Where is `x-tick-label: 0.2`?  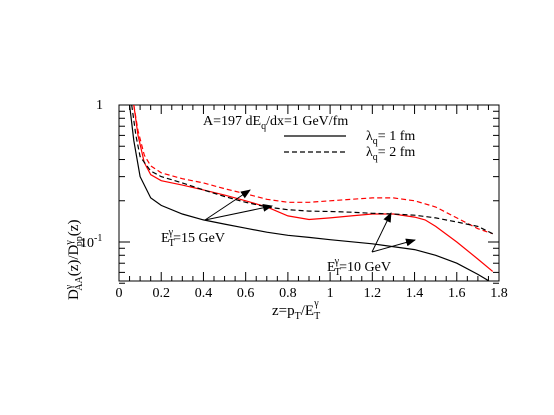
x-tick-label: 0.2 is located at coordinates (161, 293).